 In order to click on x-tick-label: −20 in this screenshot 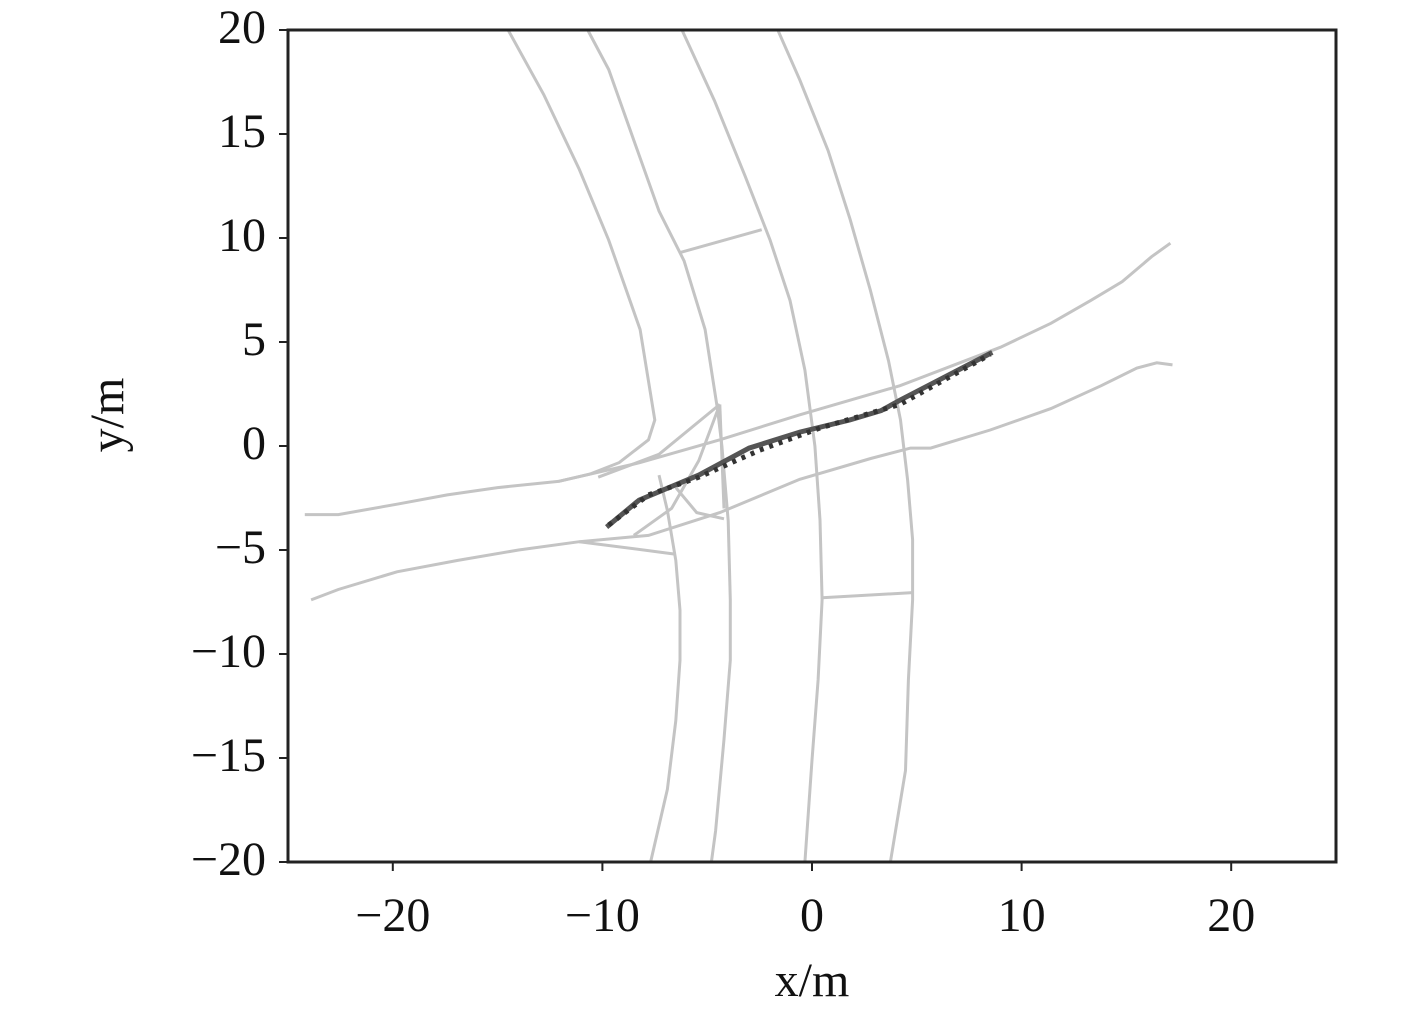, I will do `click(392, 915)`.